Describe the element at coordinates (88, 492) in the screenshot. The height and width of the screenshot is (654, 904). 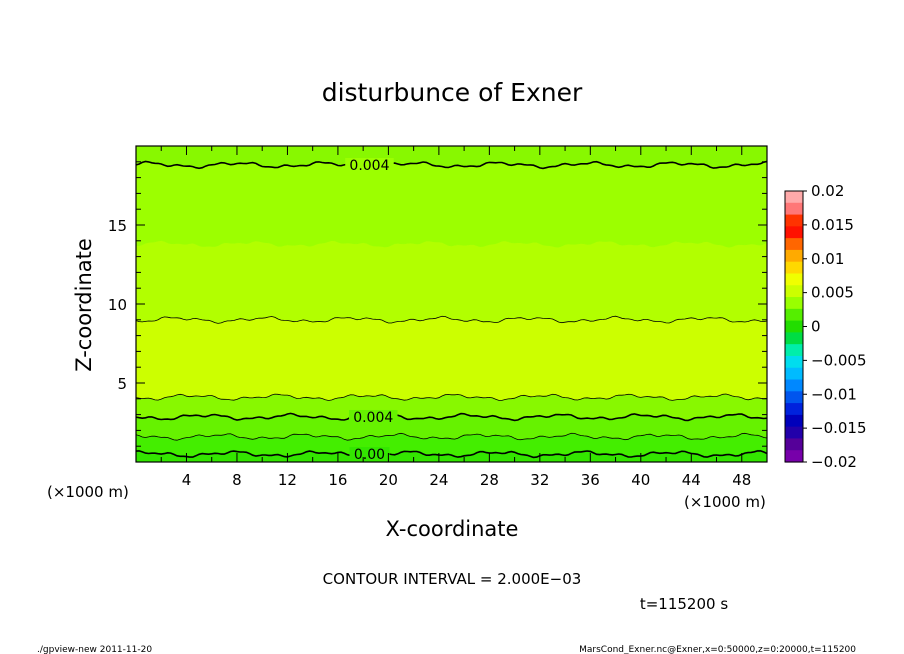
I see `x-unit-left: (×1000 m)` at that location.